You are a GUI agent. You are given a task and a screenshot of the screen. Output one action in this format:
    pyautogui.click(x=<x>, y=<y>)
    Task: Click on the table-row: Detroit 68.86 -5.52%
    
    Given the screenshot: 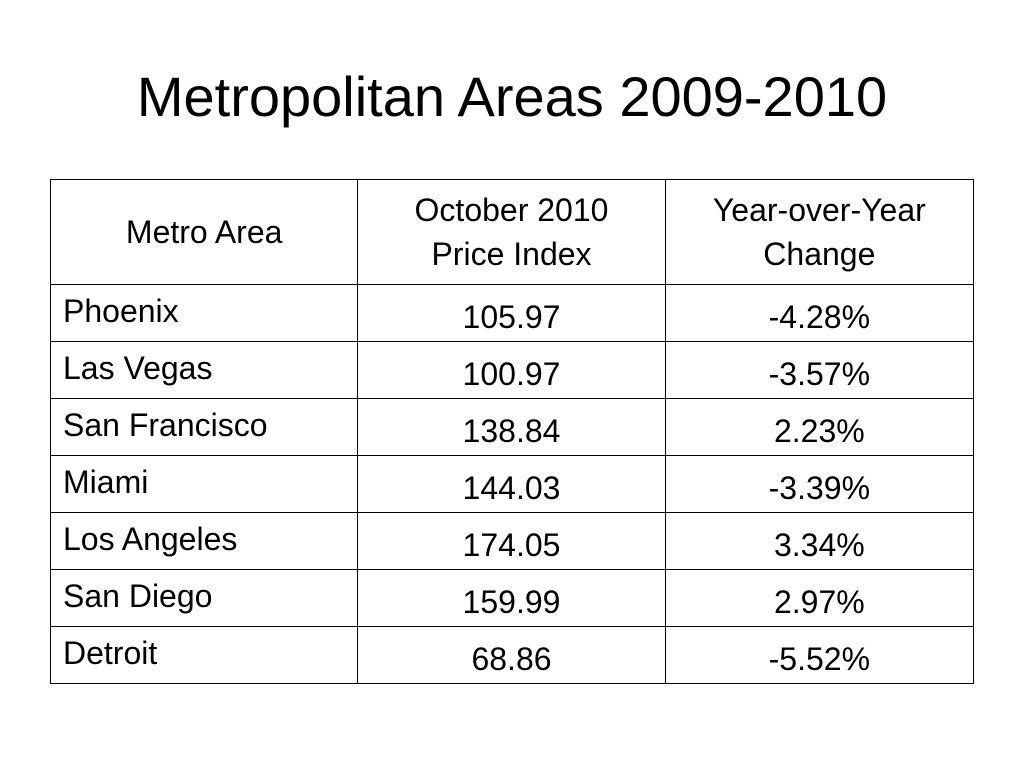 What is the action you would take?
    pyautogui.click(x=512, y=655)
    